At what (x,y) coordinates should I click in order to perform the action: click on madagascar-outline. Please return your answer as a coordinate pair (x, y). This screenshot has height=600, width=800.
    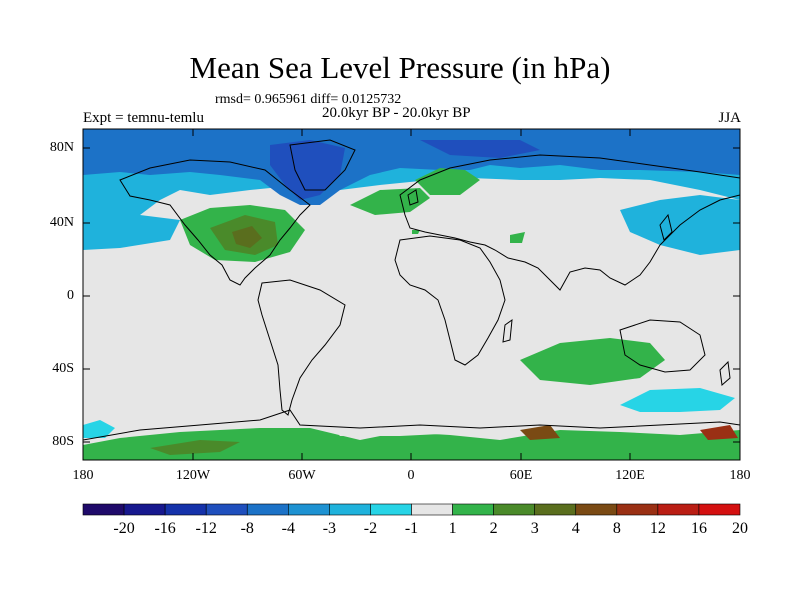
    Looking at the image, I should click on (507, 330).